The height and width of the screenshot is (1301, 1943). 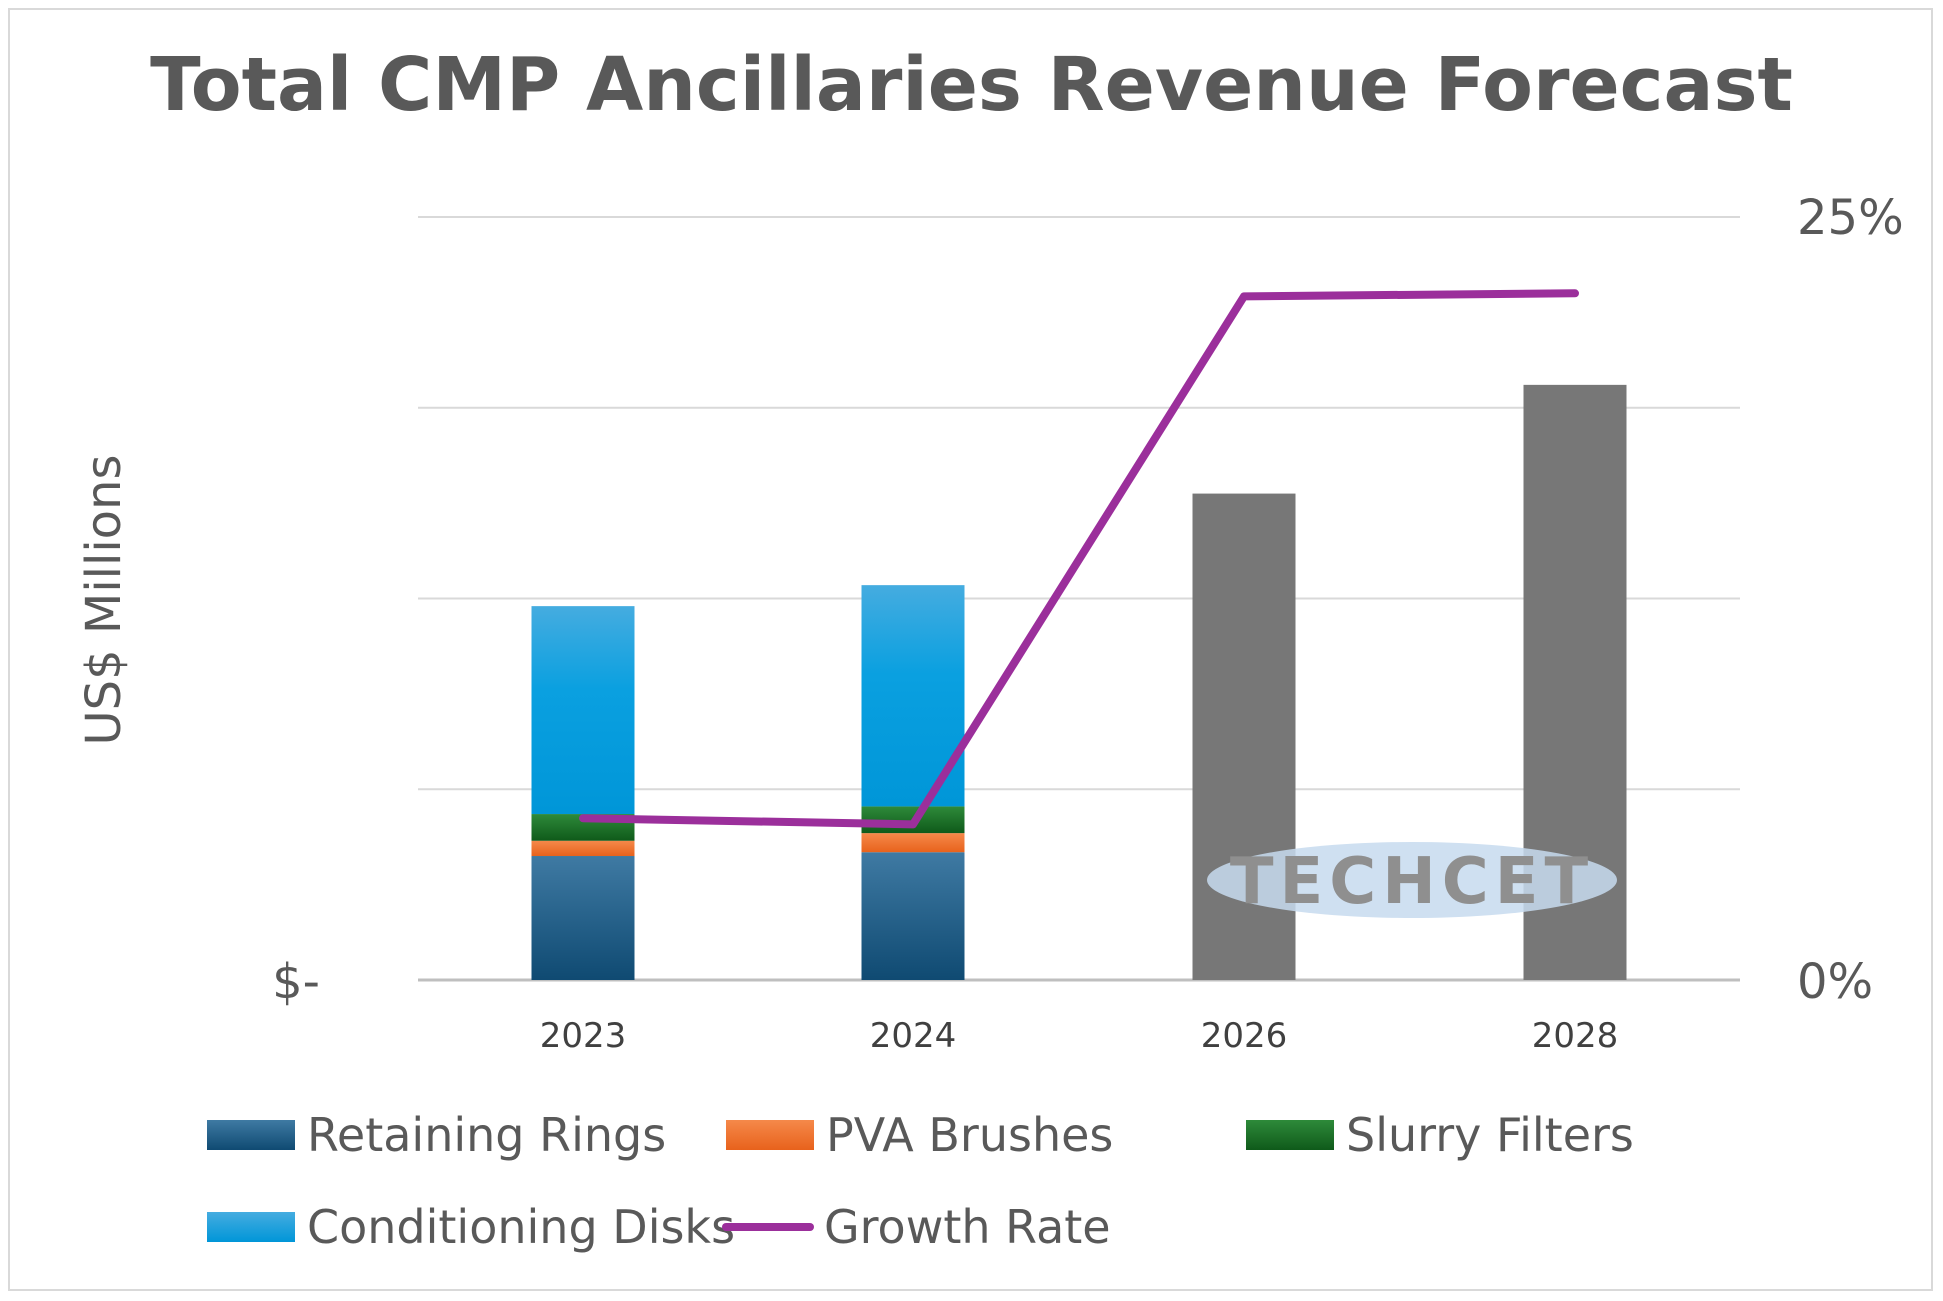 I want to click on x-axis-ticks: 2023 2024 2026 2028, so click(x=1079, y=1036).